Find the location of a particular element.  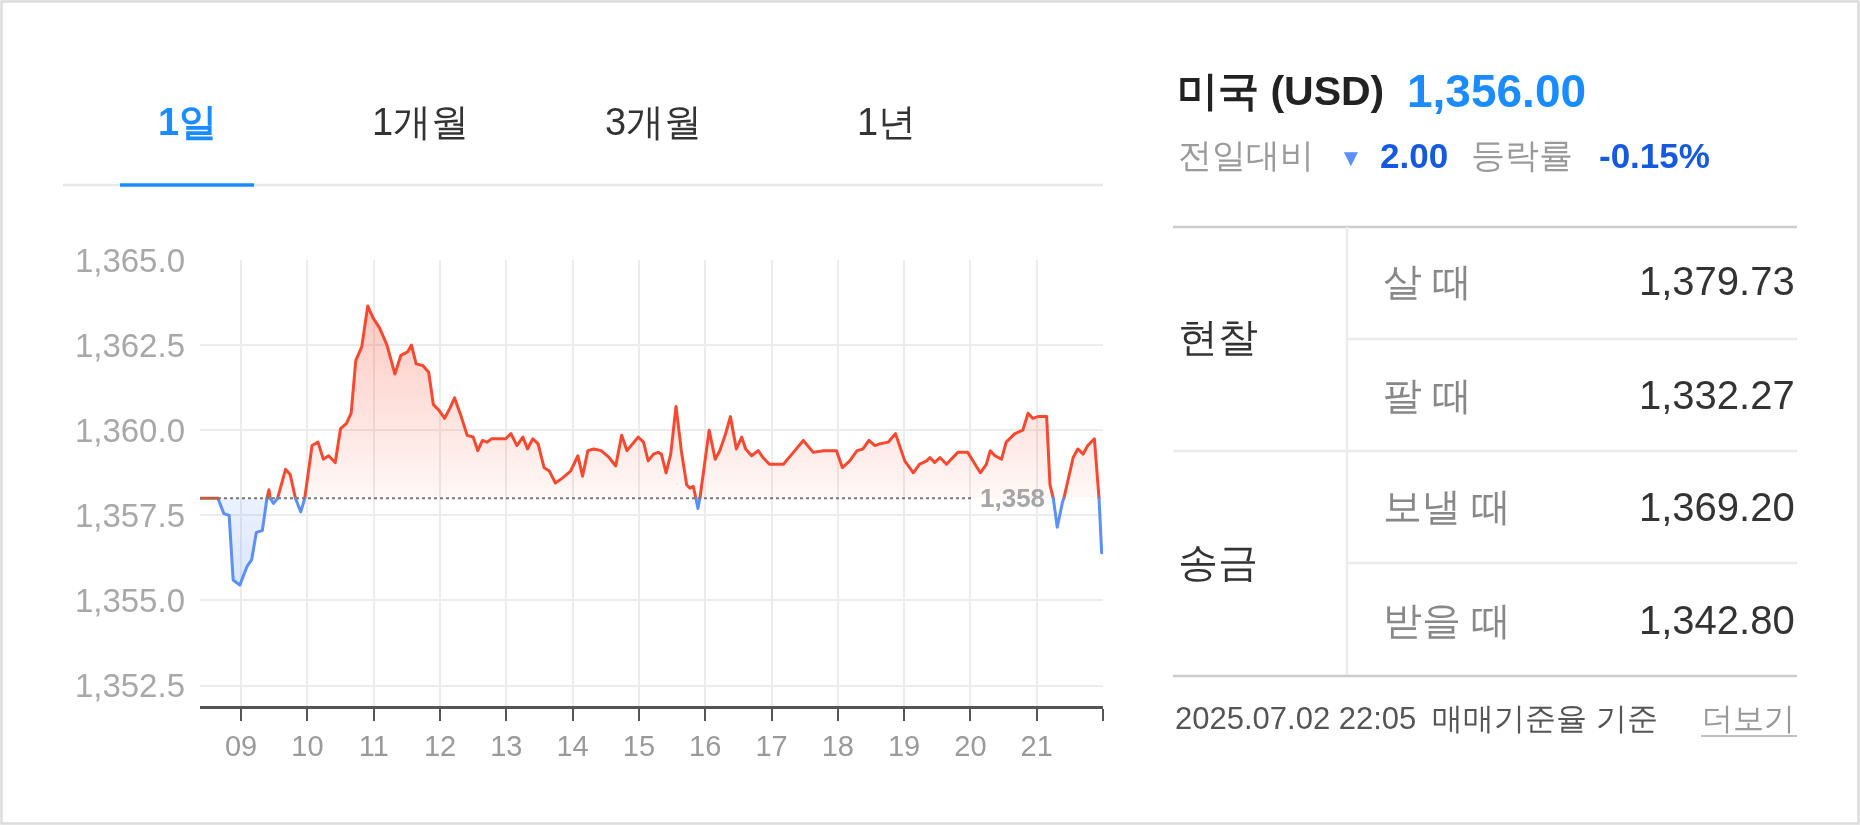

text: 1년 is located at coordinates (887, 122).